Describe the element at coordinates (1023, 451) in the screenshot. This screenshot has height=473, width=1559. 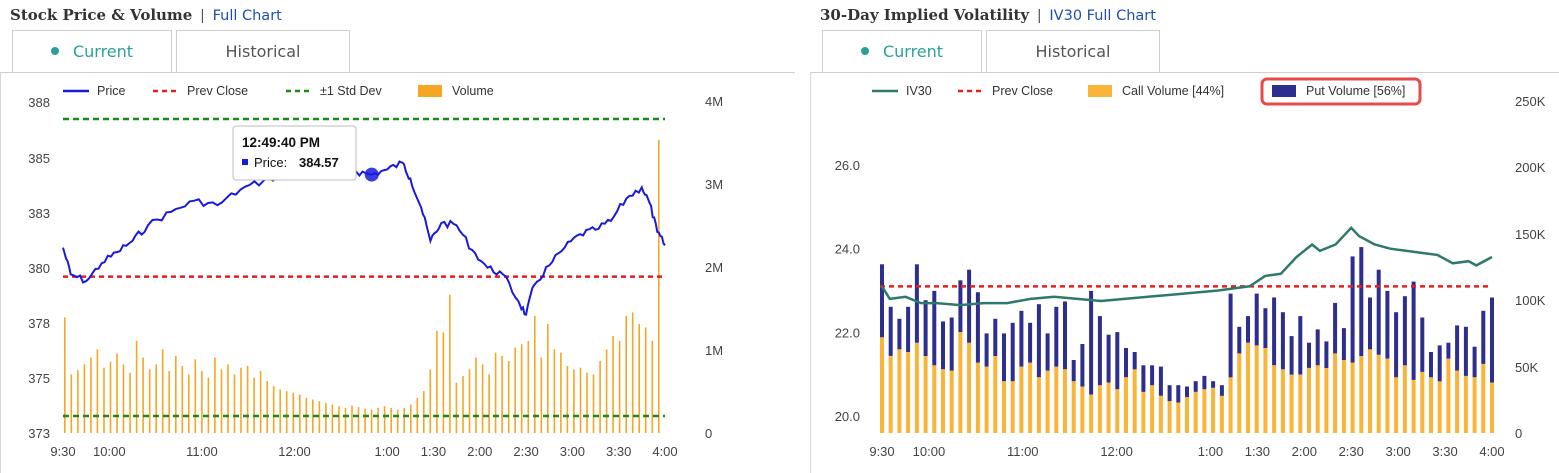
I see `x-axis-tick-label: 11:00` at that location.